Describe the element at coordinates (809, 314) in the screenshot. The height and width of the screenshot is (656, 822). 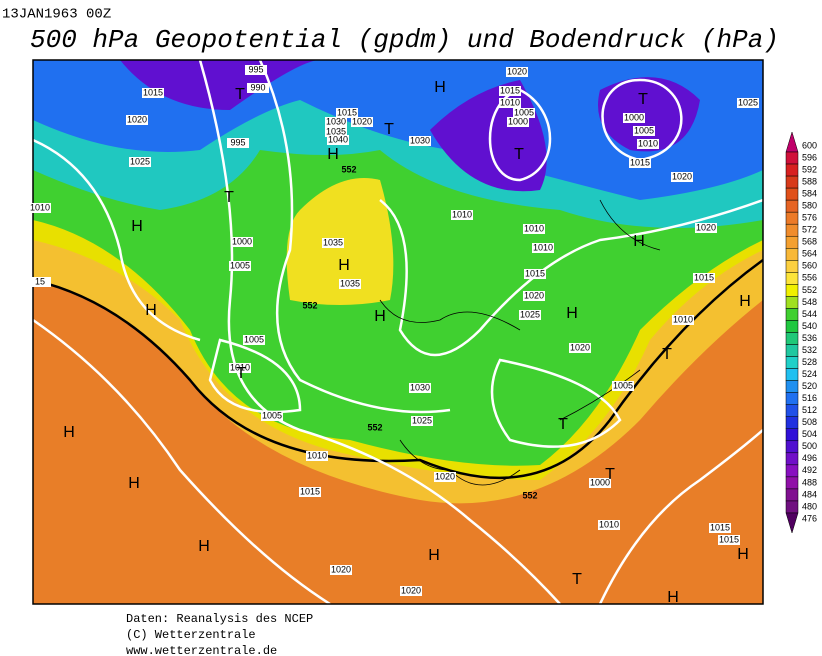
I see `legend-label: 544` at that location.